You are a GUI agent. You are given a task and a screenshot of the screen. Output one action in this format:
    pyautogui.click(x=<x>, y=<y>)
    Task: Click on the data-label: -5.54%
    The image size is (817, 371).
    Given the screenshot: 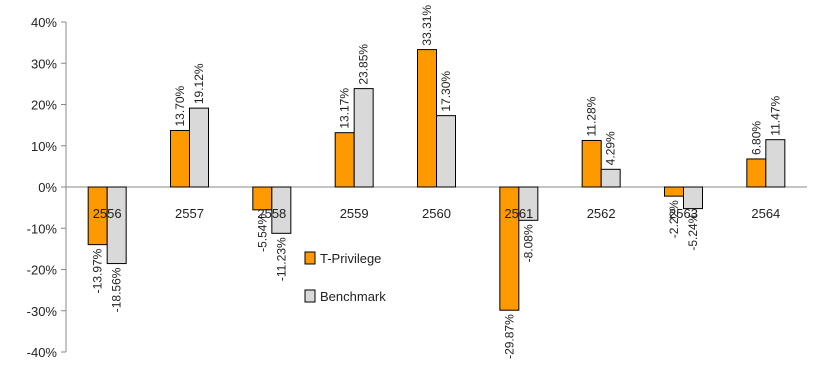 What is the action you would take?
    pyautogui.click(x=262, y=233)
    